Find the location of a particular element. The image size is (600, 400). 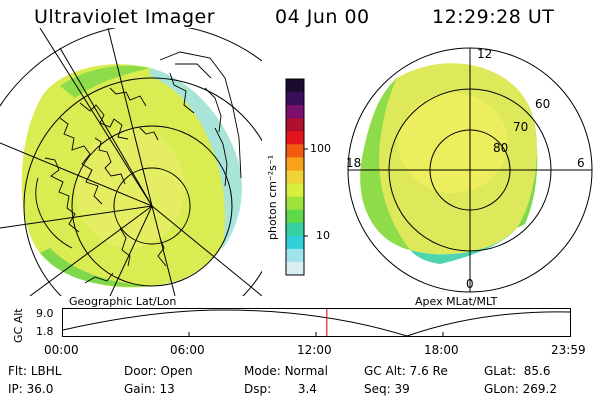

gain-field: Gain: 13 is located at coordinates (149, 389).